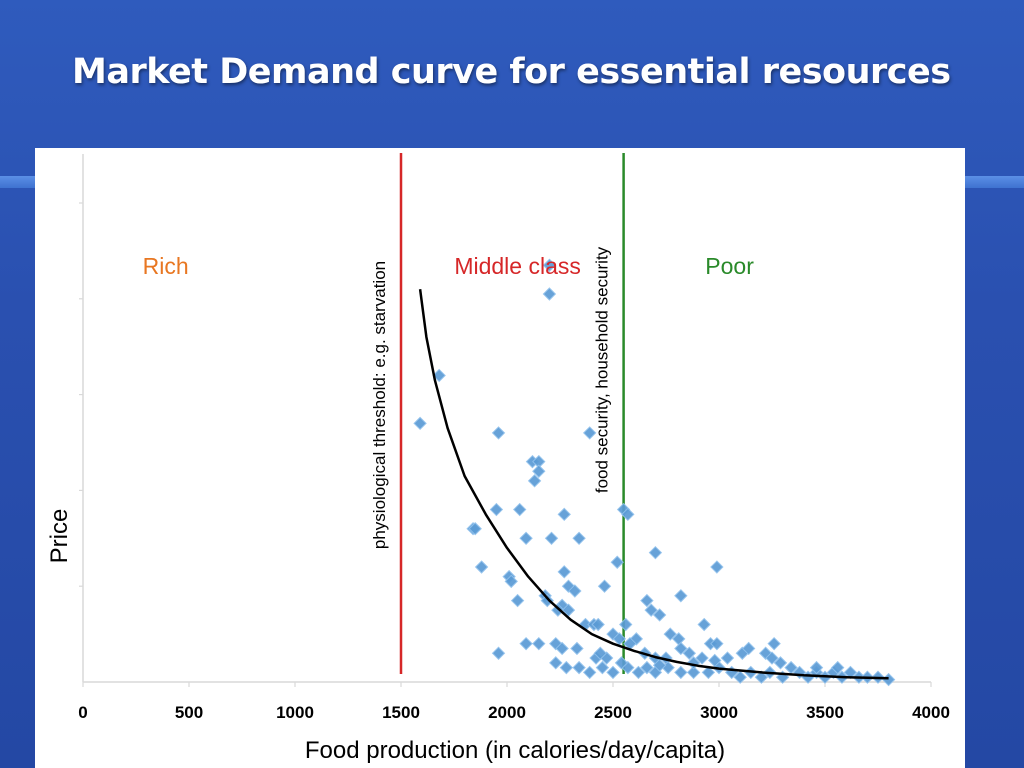 The image size is (1024, 768). What do you see at coordinates (825, 712) in the screenshot?
I see `x-tick-label: 3500` at bounding box center [825, 712].